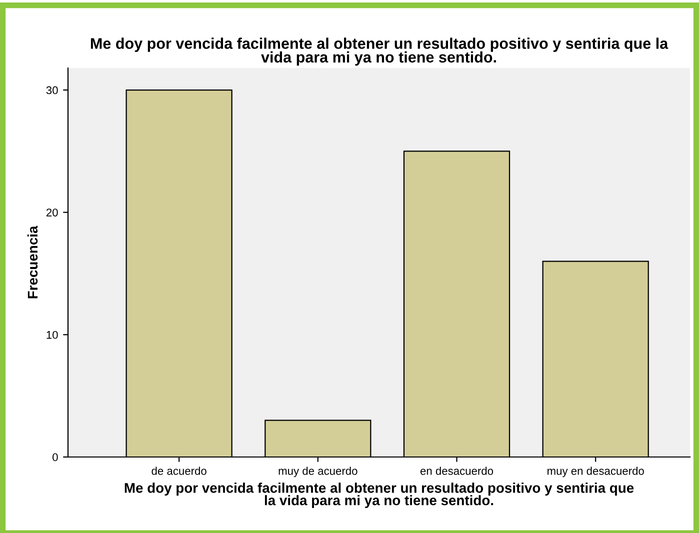 This screenshot has width=699, height=533. What do you see at coordinates (379, 495) in the screenshot?
I see `x-axis-title: Me doy por vencida facilmente al obtener un resultado positivo y sentiria que la vida para mi ya no tiene sentido.` at bounding box center [379, 495].